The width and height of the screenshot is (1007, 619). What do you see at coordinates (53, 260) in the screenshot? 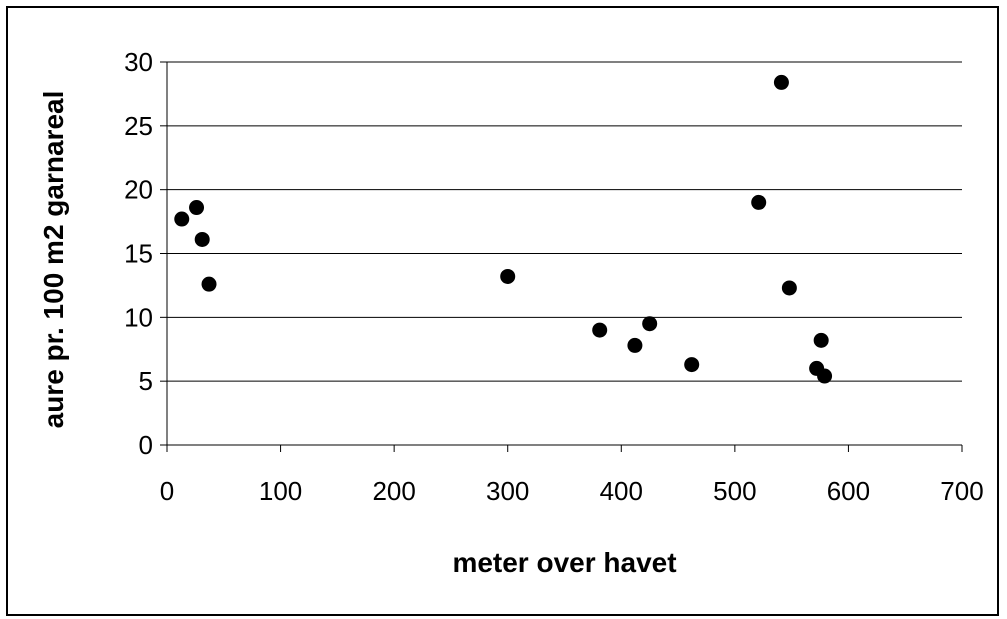
I see `y-axis-title: aure pr. 100 m2 garnareal` at bounding box center [53, 260].